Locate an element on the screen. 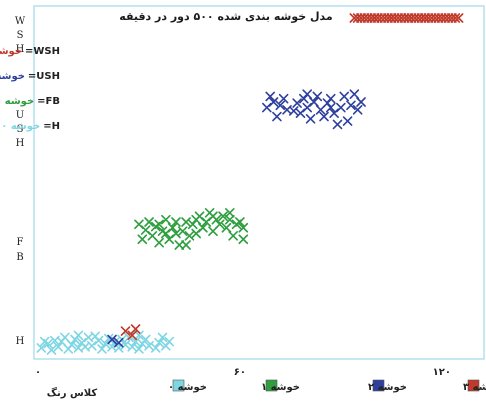 The image size is (486, 401). y-tick-label-fb: B is located at coordinates (19, 257).